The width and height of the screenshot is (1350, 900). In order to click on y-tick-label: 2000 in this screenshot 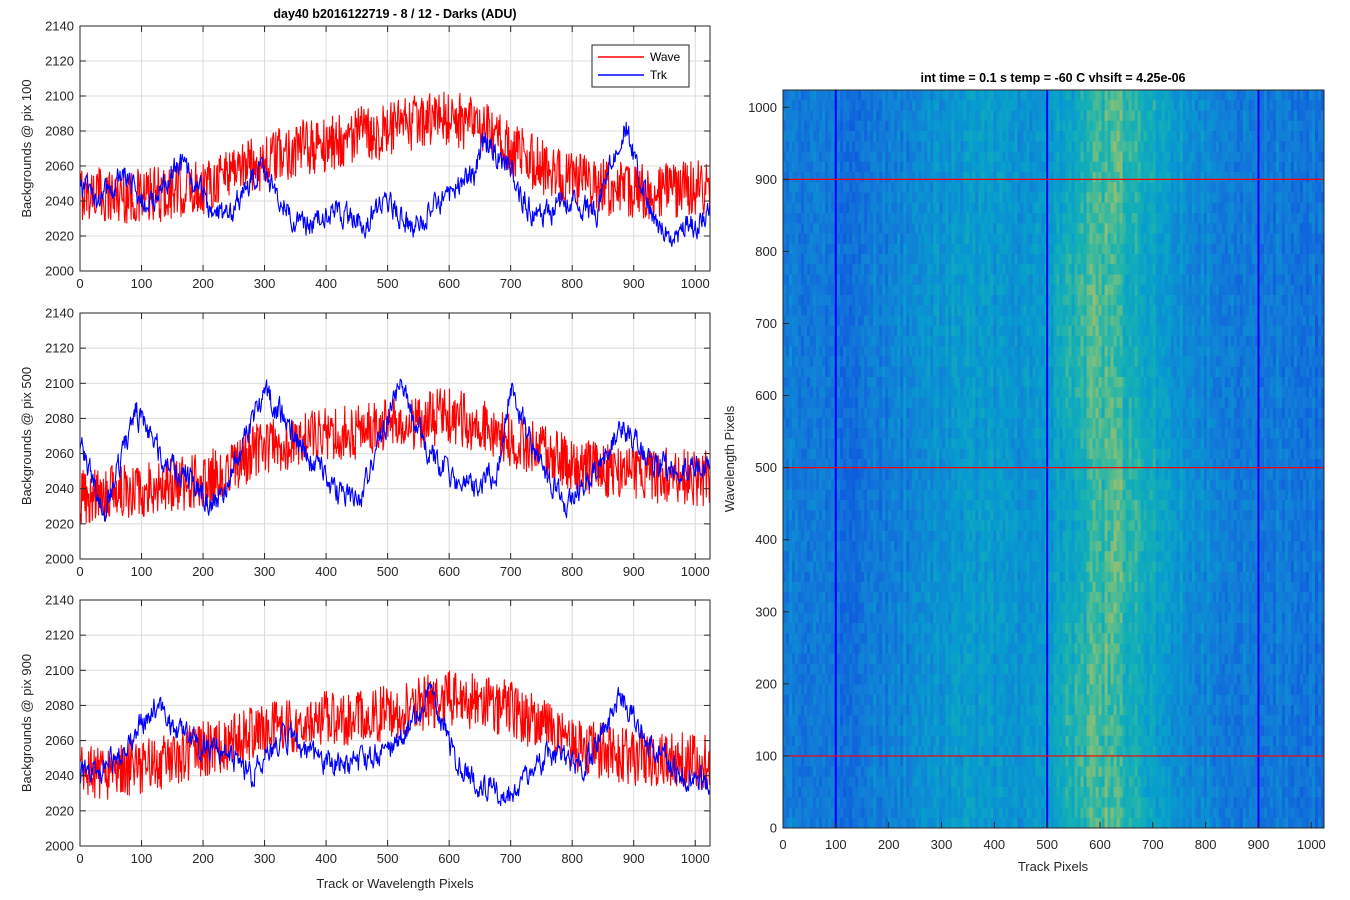, I will do `click(59, 846)`.